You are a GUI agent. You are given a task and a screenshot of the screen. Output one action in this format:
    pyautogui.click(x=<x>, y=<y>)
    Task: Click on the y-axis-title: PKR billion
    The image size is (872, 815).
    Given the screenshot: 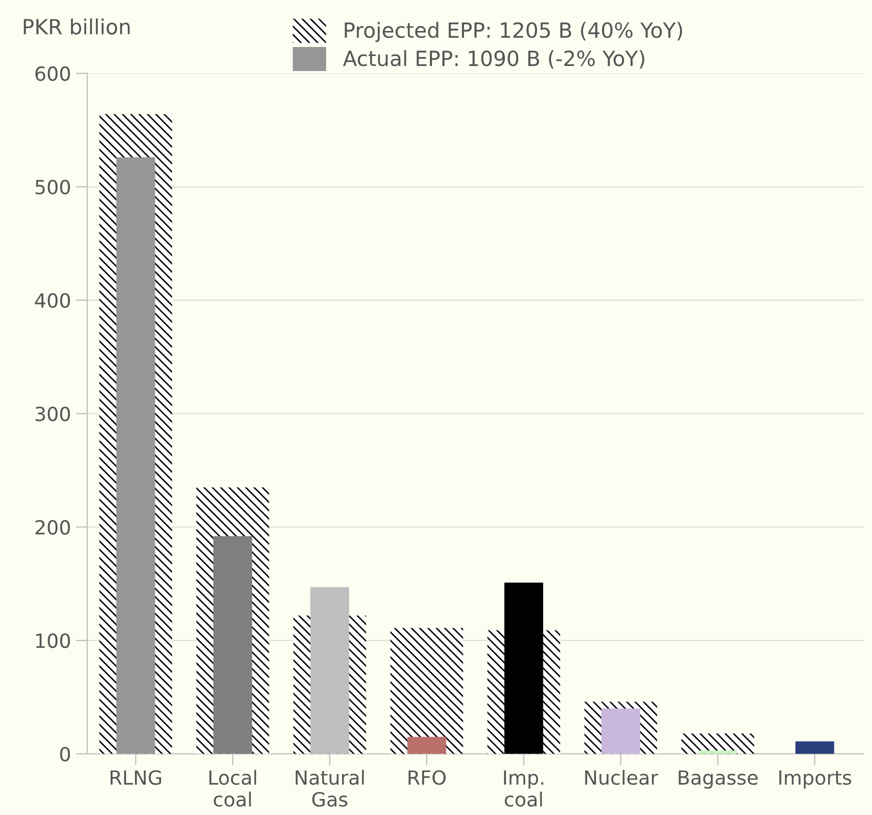 What is the action you would take?
    pyautogui.click(x=77, y=26)
    